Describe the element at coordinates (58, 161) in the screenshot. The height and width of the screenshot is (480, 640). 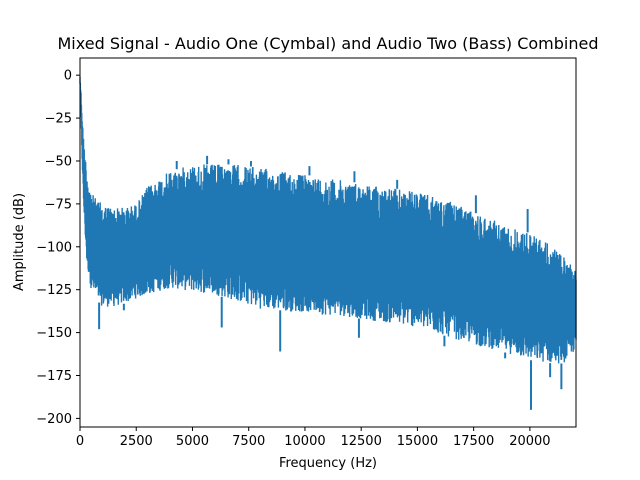
I see `y-tick-label: −50` at that location.